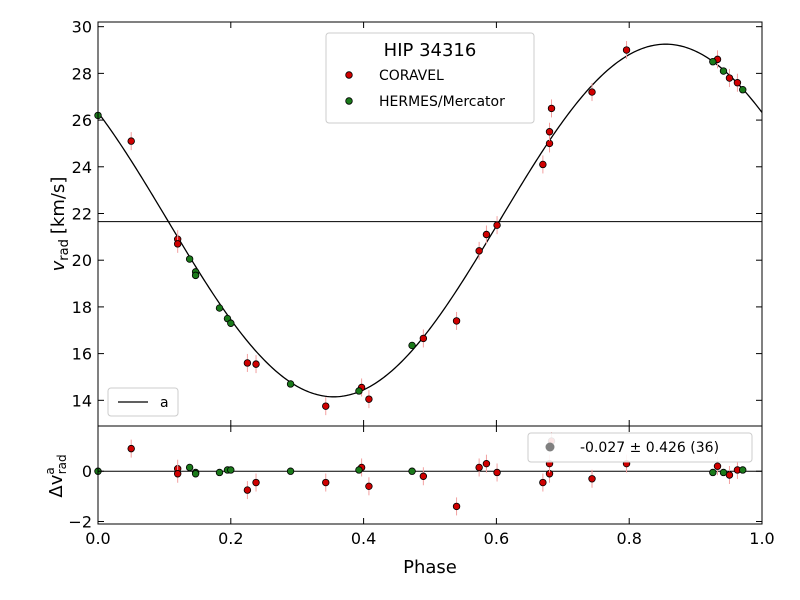 The height and width of the screenshot is (600, 800). Describe the element at coordinates (496, 538) in the screenshot. I see `bottom-x-tick-label: 0.6` at that location.